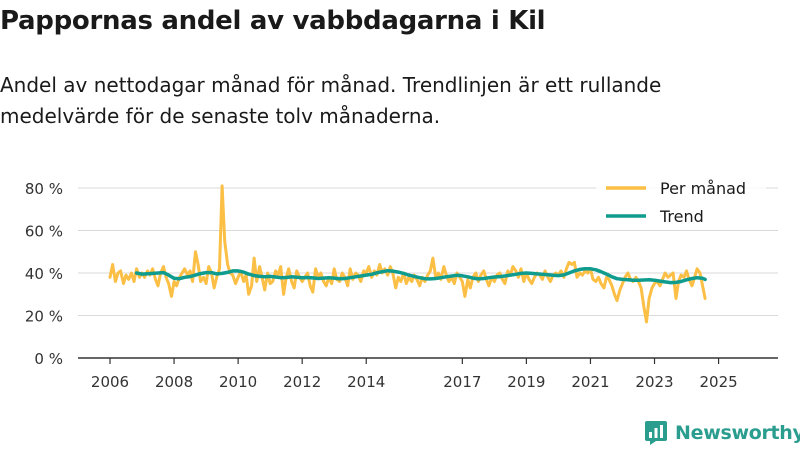 This screenshot has width=800, height=450. What do you see at coordinates (48, 359) in the screenshot?
I see `y-tick-label: 0 %` at bounding box center [48, 359].